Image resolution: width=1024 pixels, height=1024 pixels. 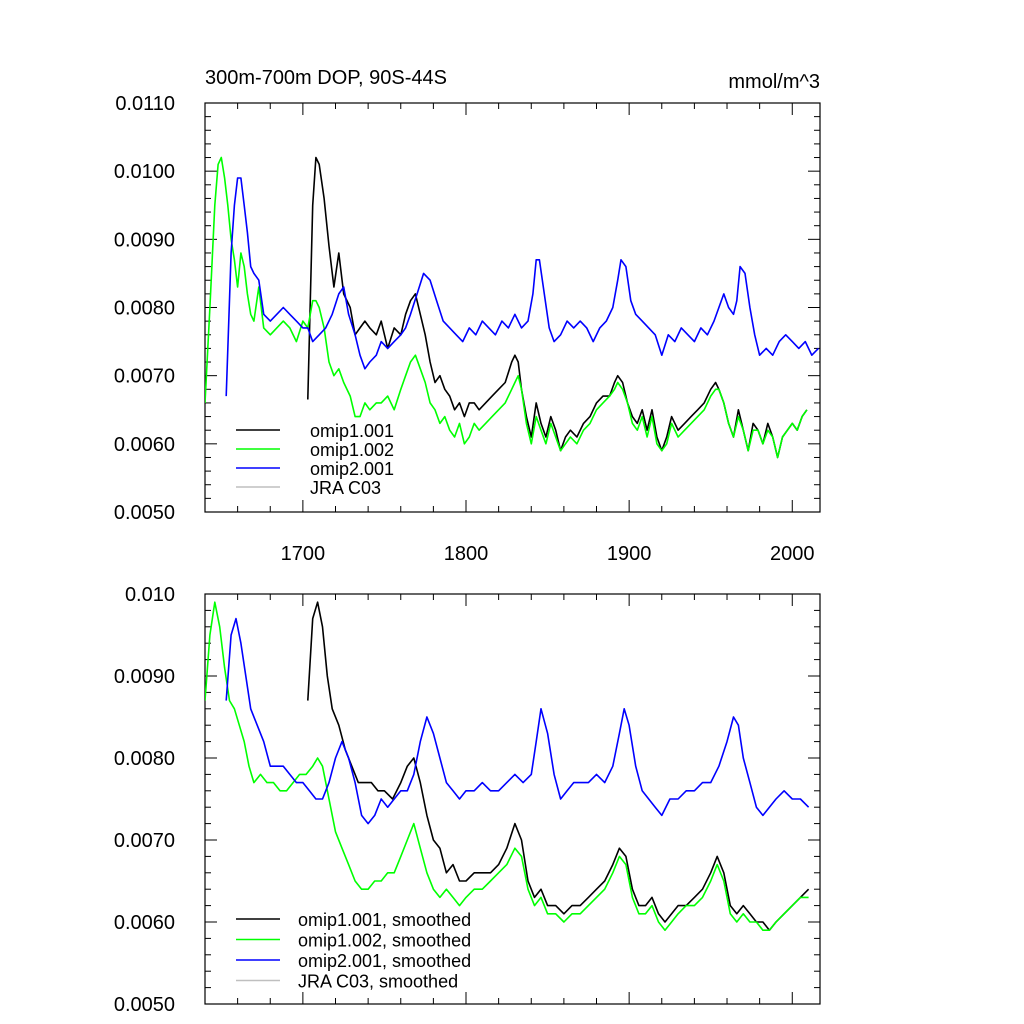 What do you see at coordinates (144, 172) in the screenshot?
I see `y-tick-label: 0.0100` at bounding box center [144, 172].